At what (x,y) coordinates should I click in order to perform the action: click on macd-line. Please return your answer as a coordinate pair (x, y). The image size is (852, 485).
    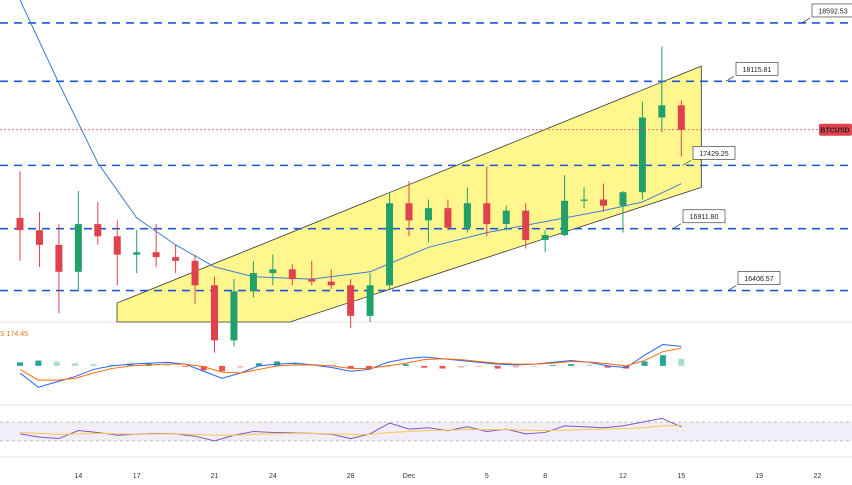
    Looking at the image, I should click on (350, 366).